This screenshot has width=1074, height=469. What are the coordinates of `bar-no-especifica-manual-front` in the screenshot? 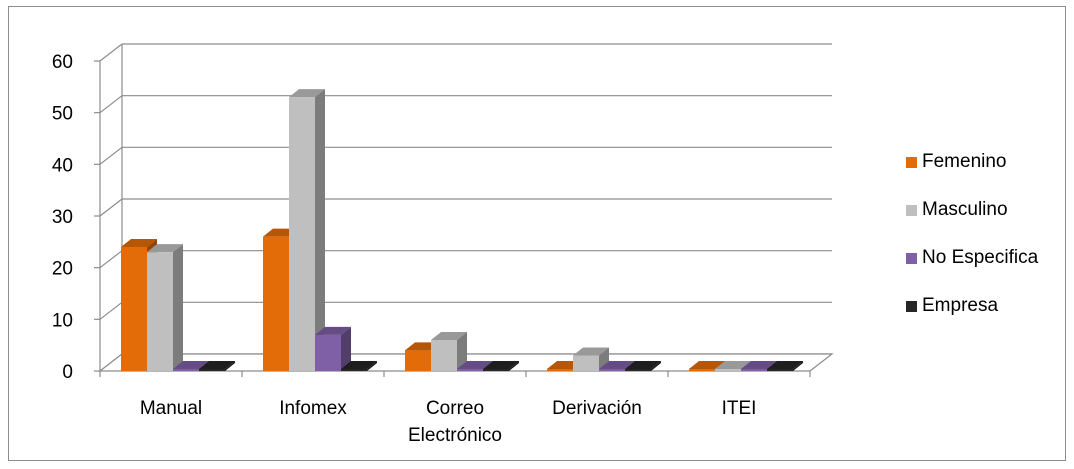 It's located at (186, 370).